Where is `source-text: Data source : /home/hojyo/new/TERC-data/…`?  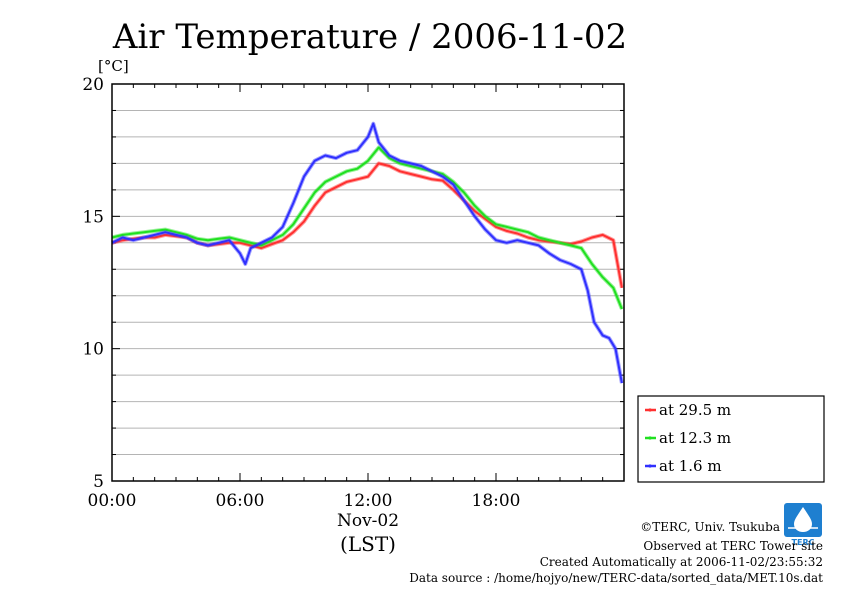 source-text: Data source : /home/hojyo/new/TERC-data/… is located at coordinates (616, 578).